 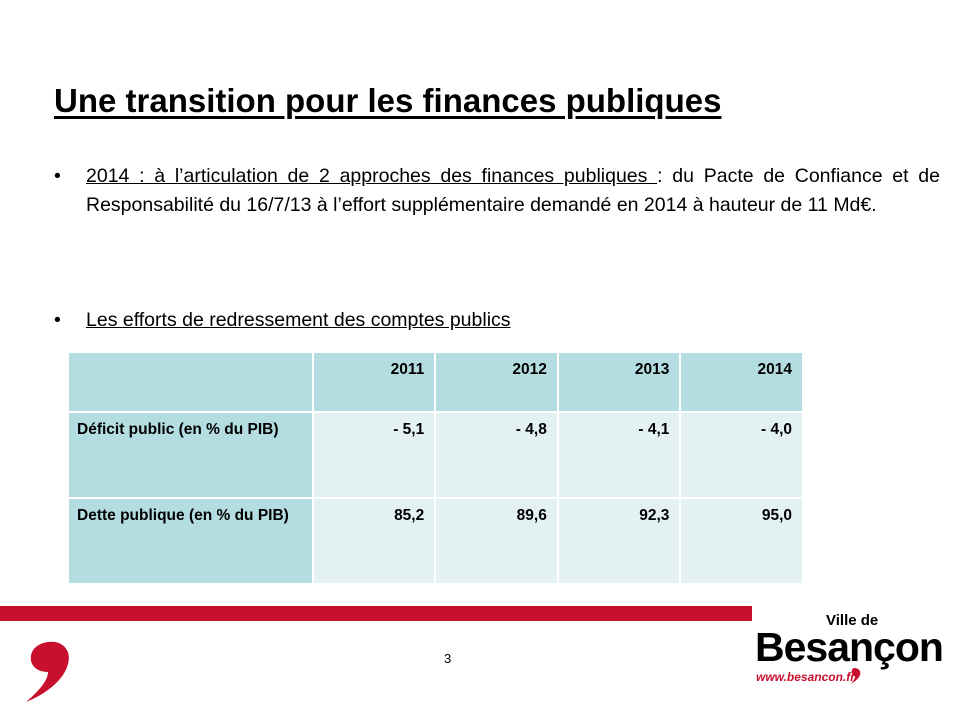 What do you see at coordinates (741, 455) in the screenshot?
I see `table-cell: - 4,0` at bounding box center [741, 455].